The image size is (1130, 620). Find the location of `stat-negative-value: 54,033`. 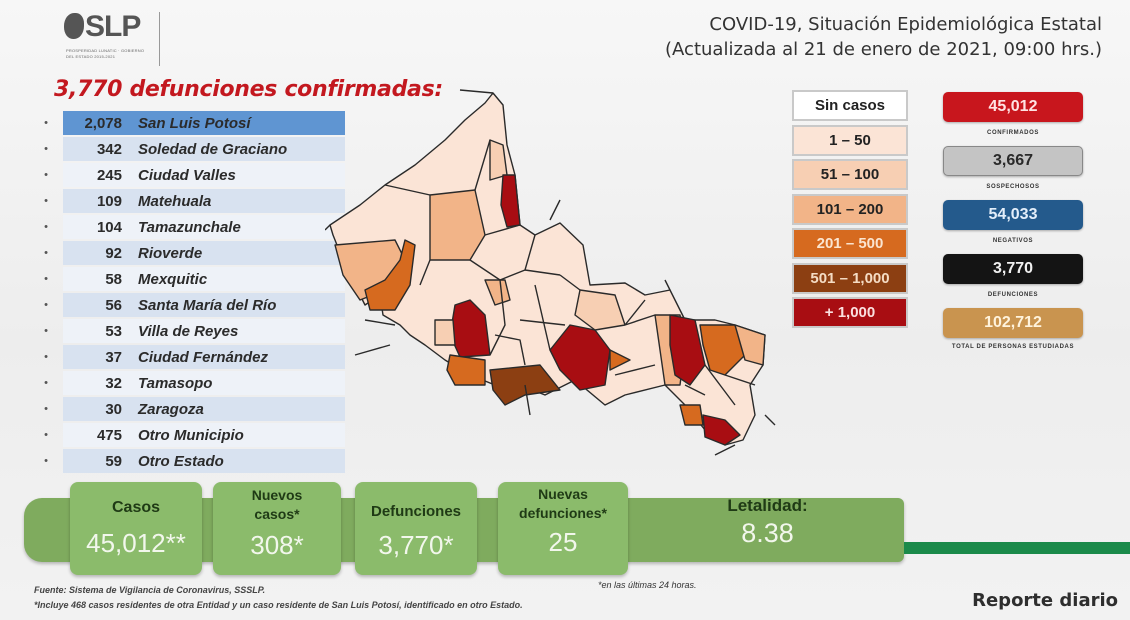

stat-negative-value: 54,033 is located at coordinates (1013, 215).